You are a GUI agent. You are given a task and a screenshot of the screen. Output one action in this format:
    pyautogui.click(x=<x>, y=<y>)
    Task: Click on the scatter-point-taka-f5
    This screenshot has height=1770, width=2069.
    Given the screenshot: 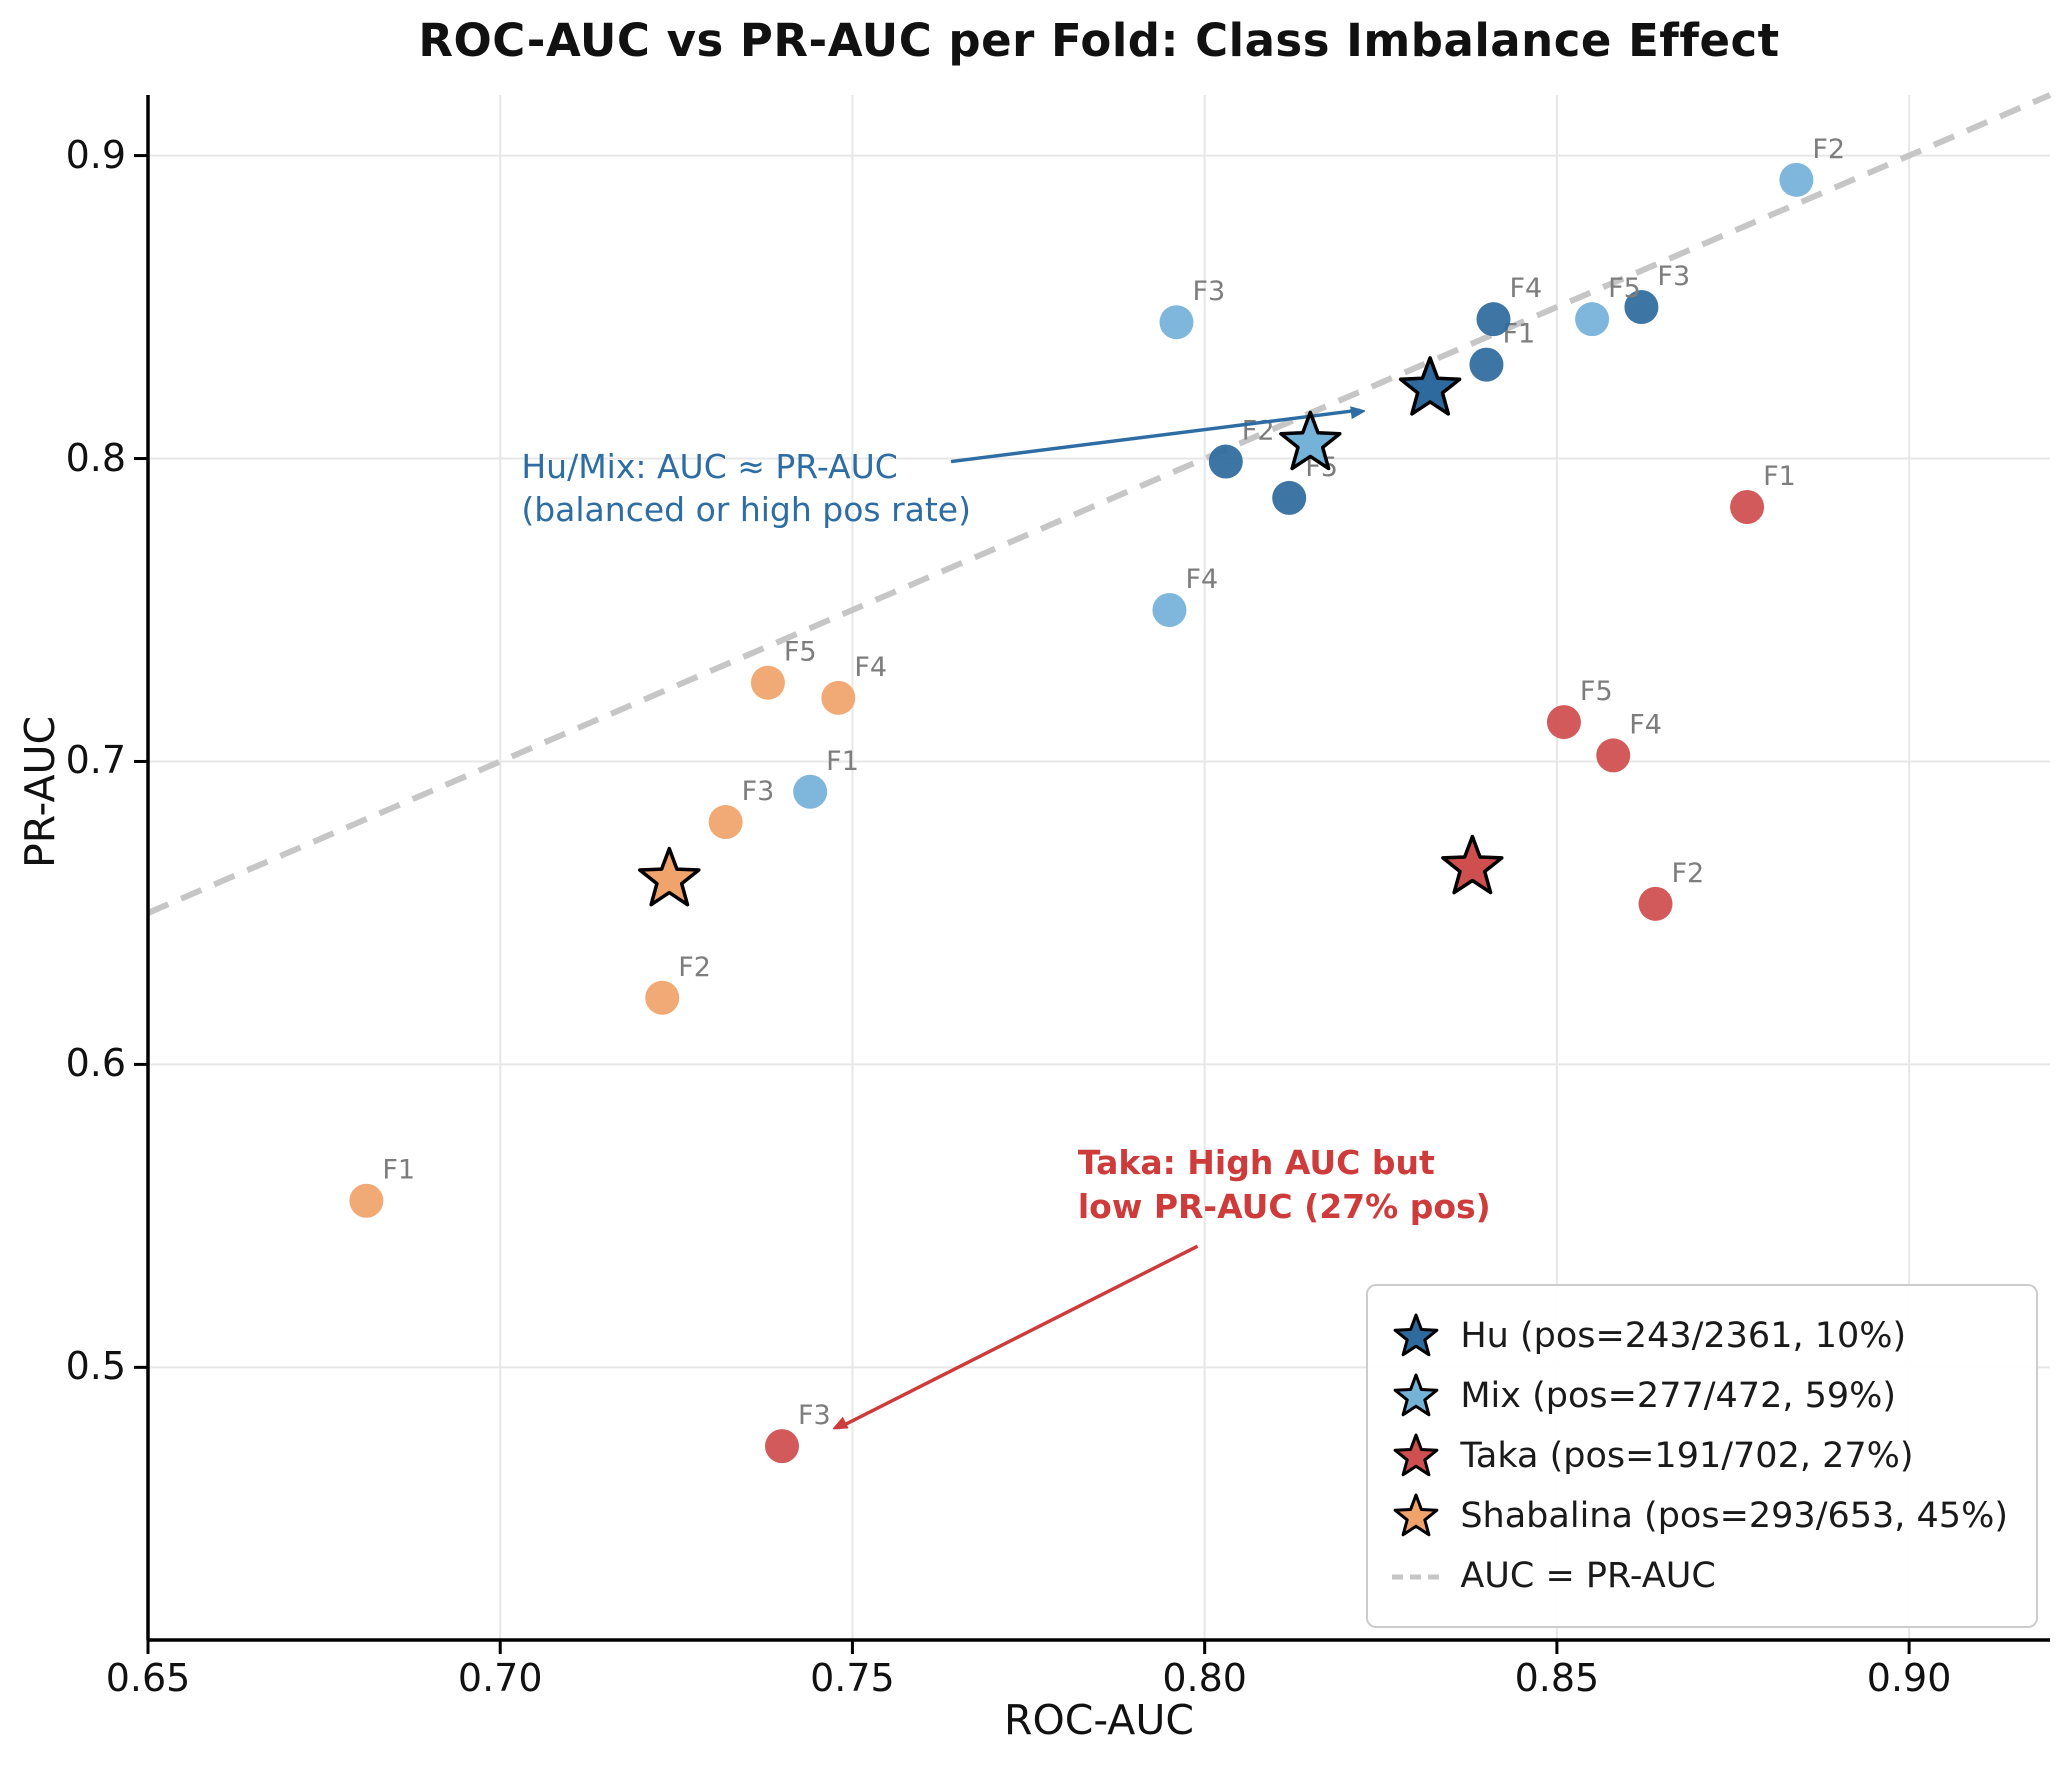 What is the action you would take?
    pyautogui.click(x=1563, y=722)
    